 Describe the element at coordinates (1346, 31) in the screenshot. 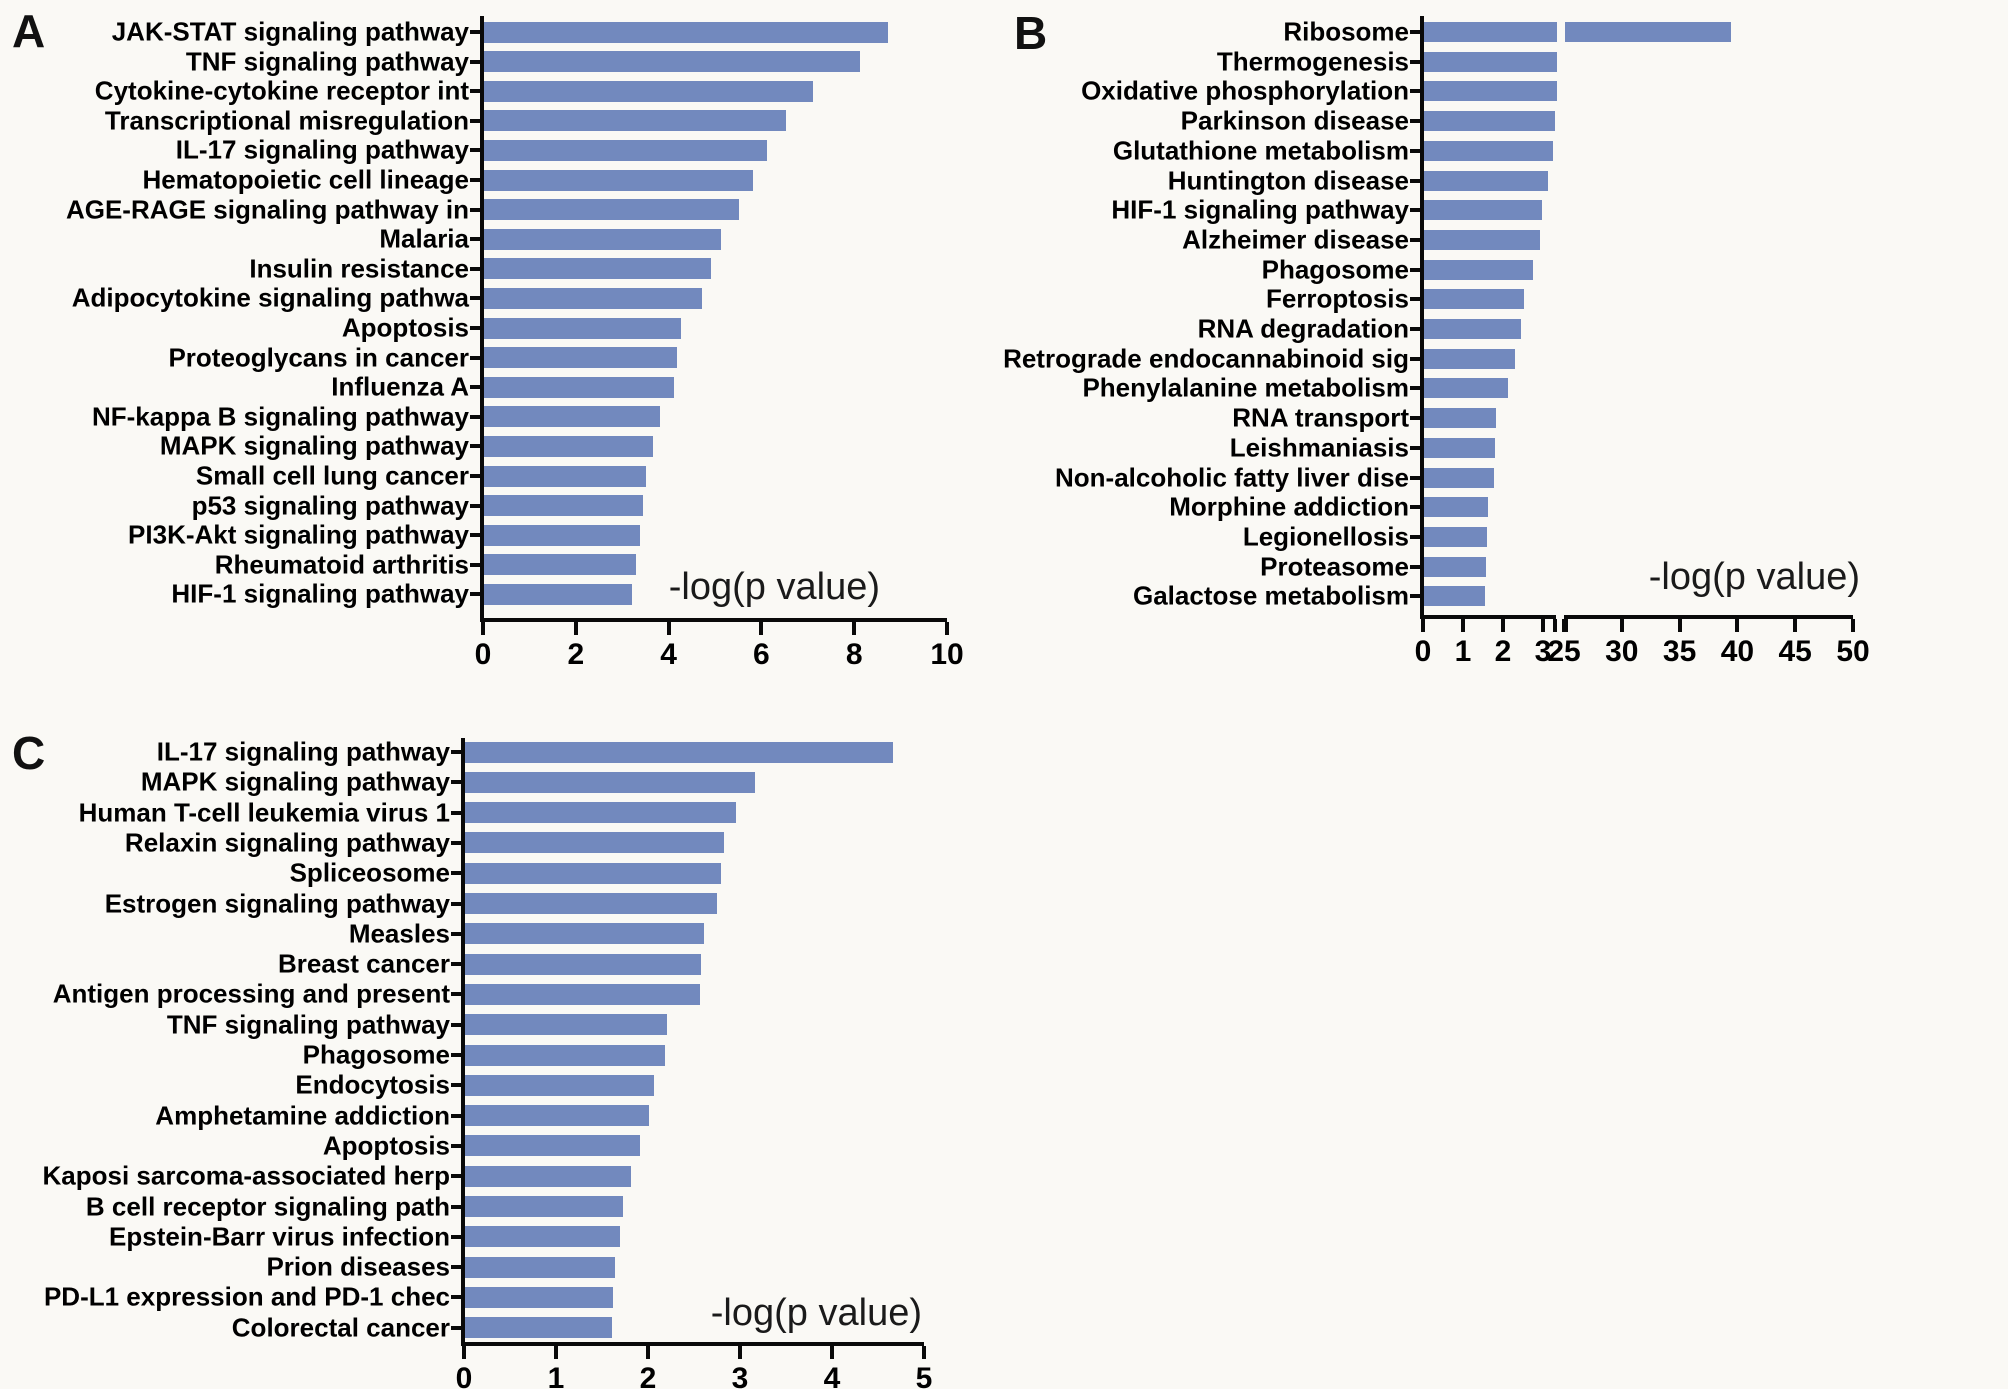

I see `category-label: Ribosome` at that location.